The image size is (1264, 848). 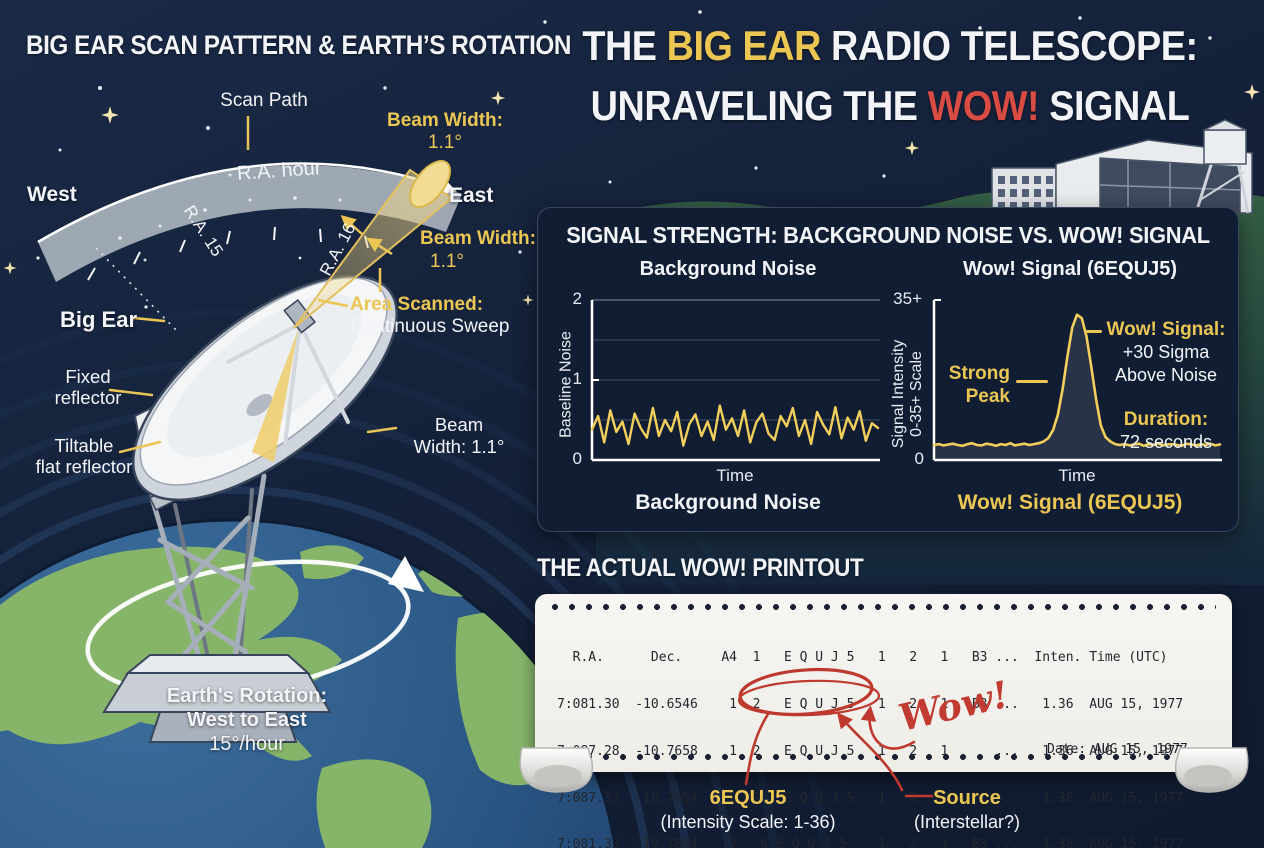 What do you see at coordinates (88, 376) in the screenshot?
I see `fixed-reflector-line1: Fixed` at bounding box center [88, 376].